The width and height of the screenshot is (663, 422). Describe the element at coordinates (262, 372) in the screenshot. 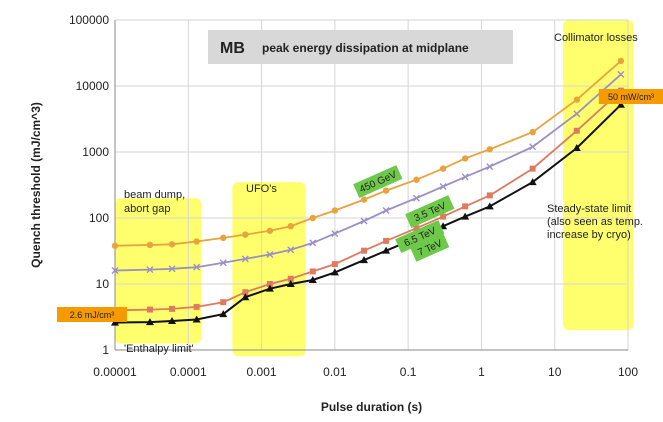

I see `x-tick-label: 0.001` at that location.